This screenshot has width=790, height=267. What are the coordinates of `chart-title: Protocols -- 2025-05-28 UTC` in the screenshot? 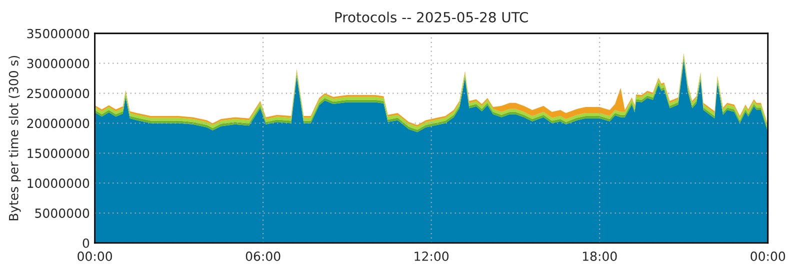 It's located at (431, 17).